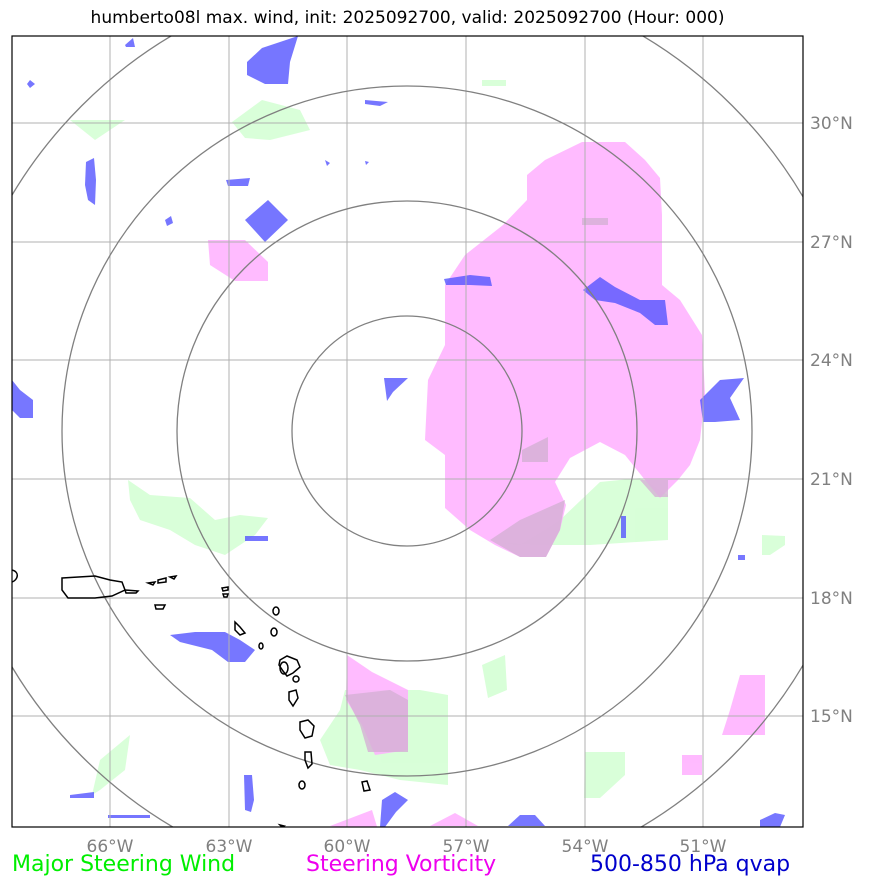 Image resolution: width=873 pixels, height=891 pixels. I want to click on lat-label: 15°N, so click(831, 717).